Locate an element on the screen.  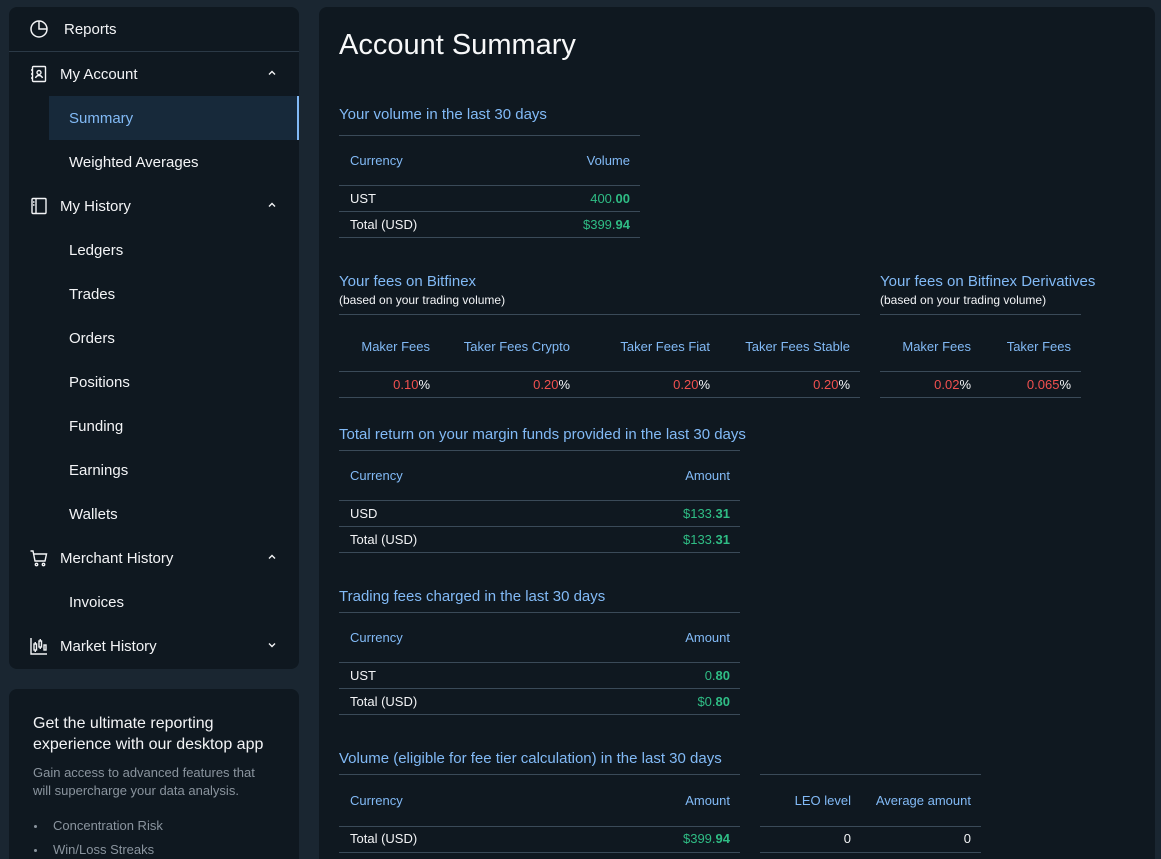
row-label: USD is located at coordinates (364, 513).